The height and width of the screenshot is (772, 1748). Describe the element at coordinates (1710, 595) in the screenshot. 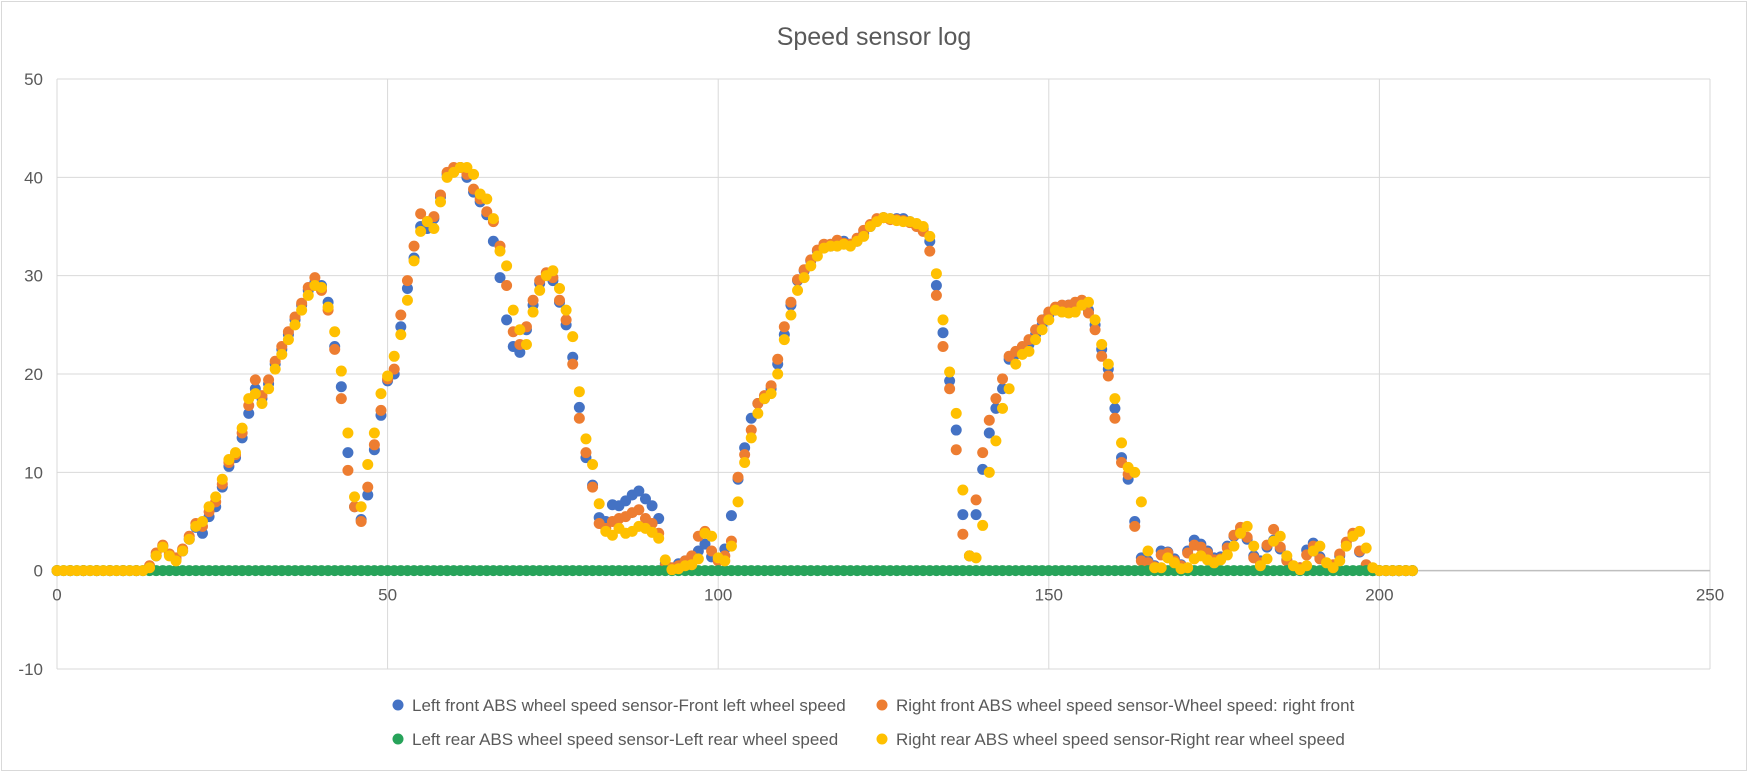

I see `x-tick-label: 250` at that location.